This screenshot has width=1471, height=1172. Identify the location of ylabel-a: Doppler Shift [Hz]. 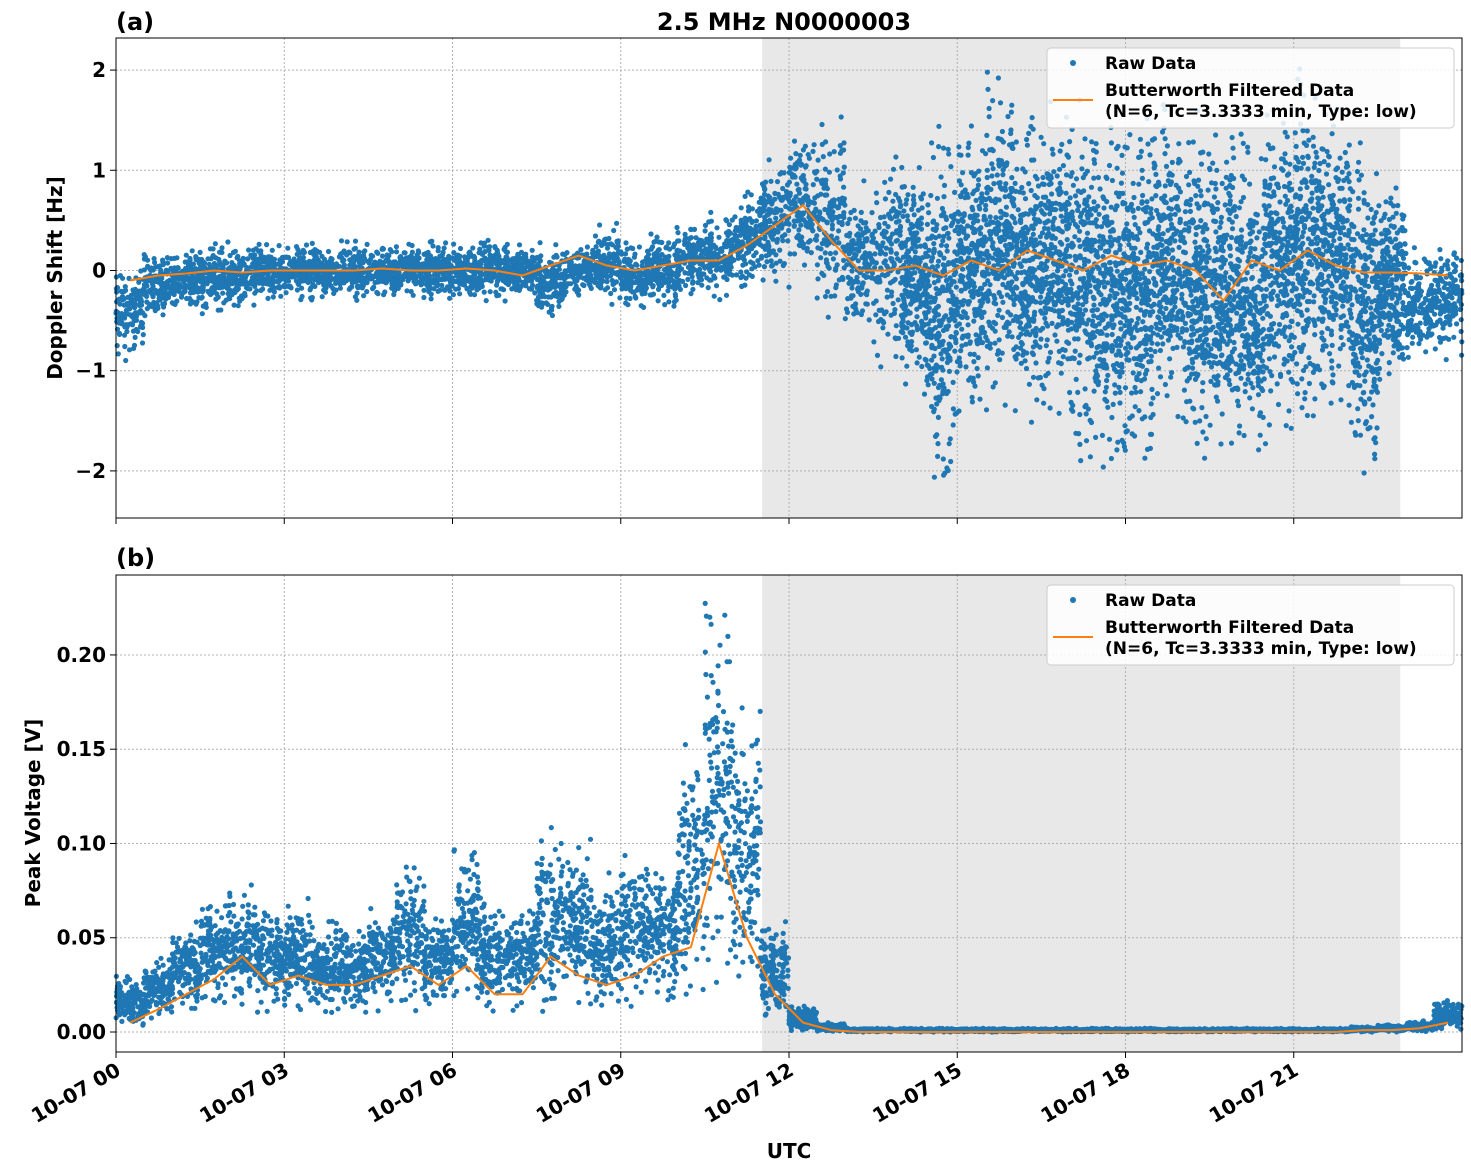
(55, 278).